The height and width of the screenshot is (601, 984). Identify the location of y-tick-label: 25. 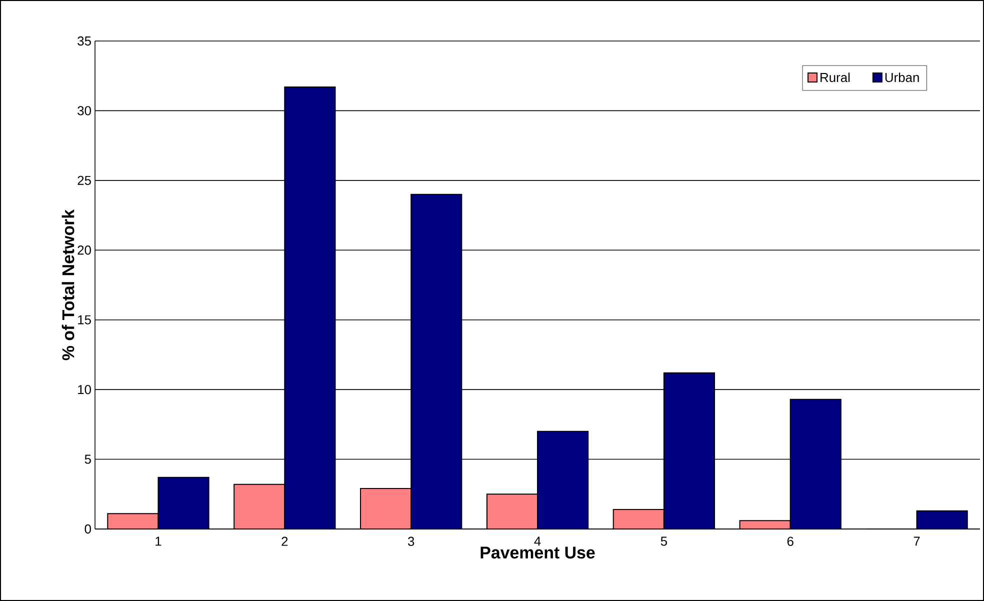
(84, 180).